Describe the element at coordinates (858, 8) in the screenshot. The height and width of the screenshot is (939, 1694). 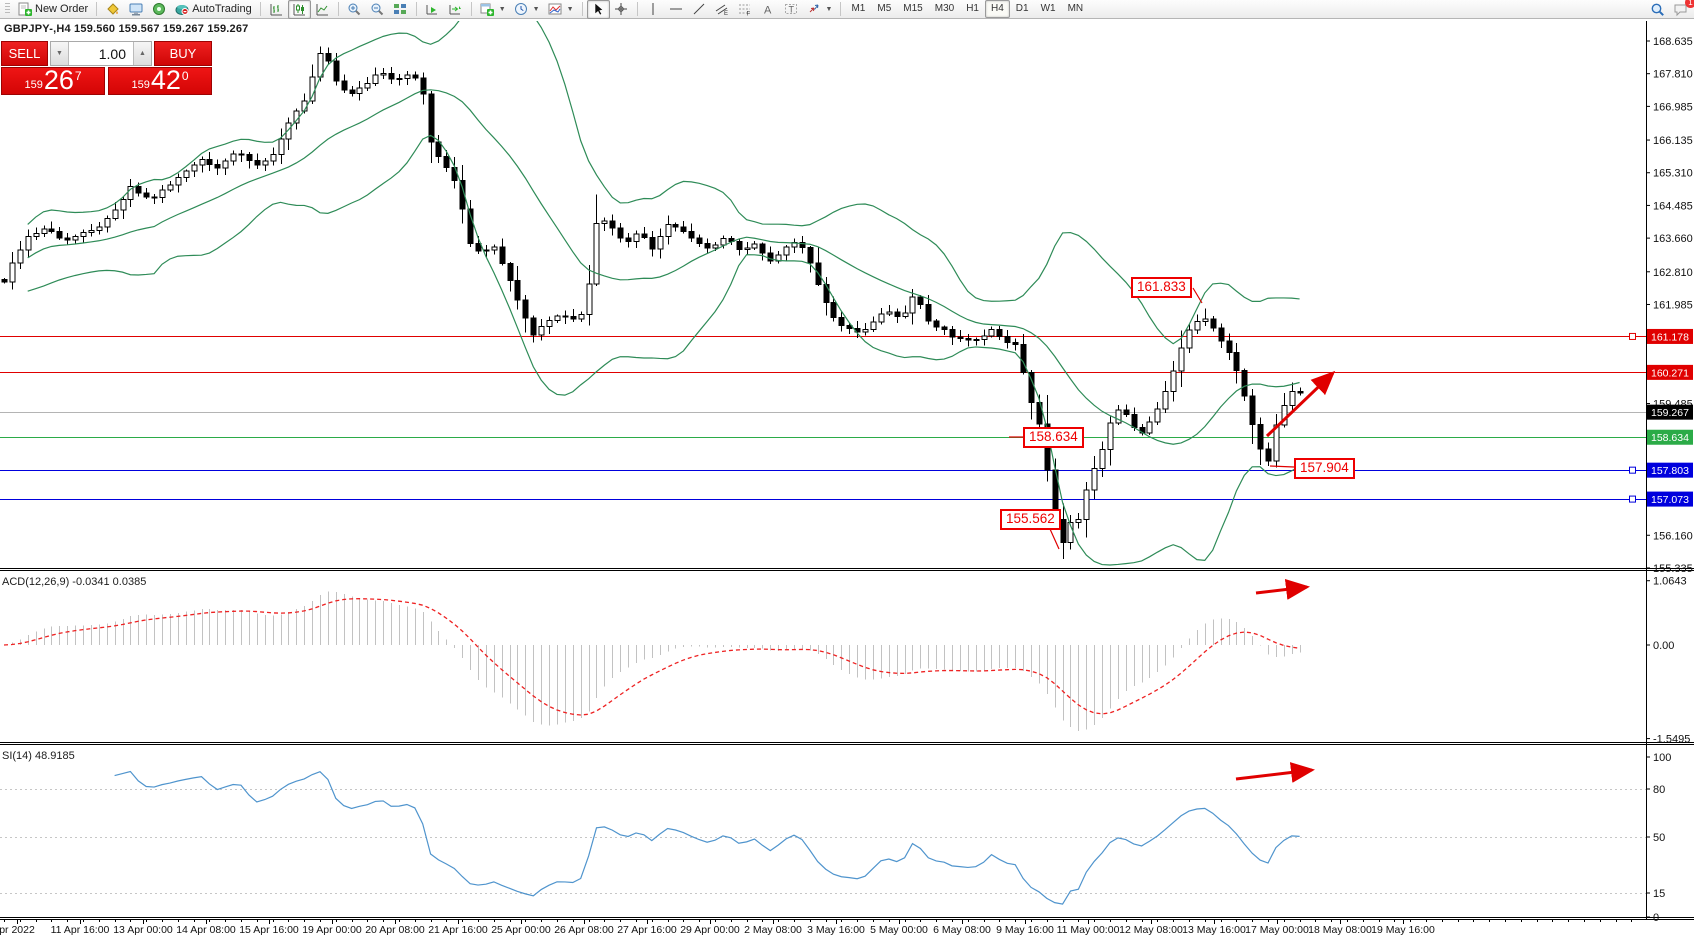
I see `timeframe-button-m1: M1` at that location.